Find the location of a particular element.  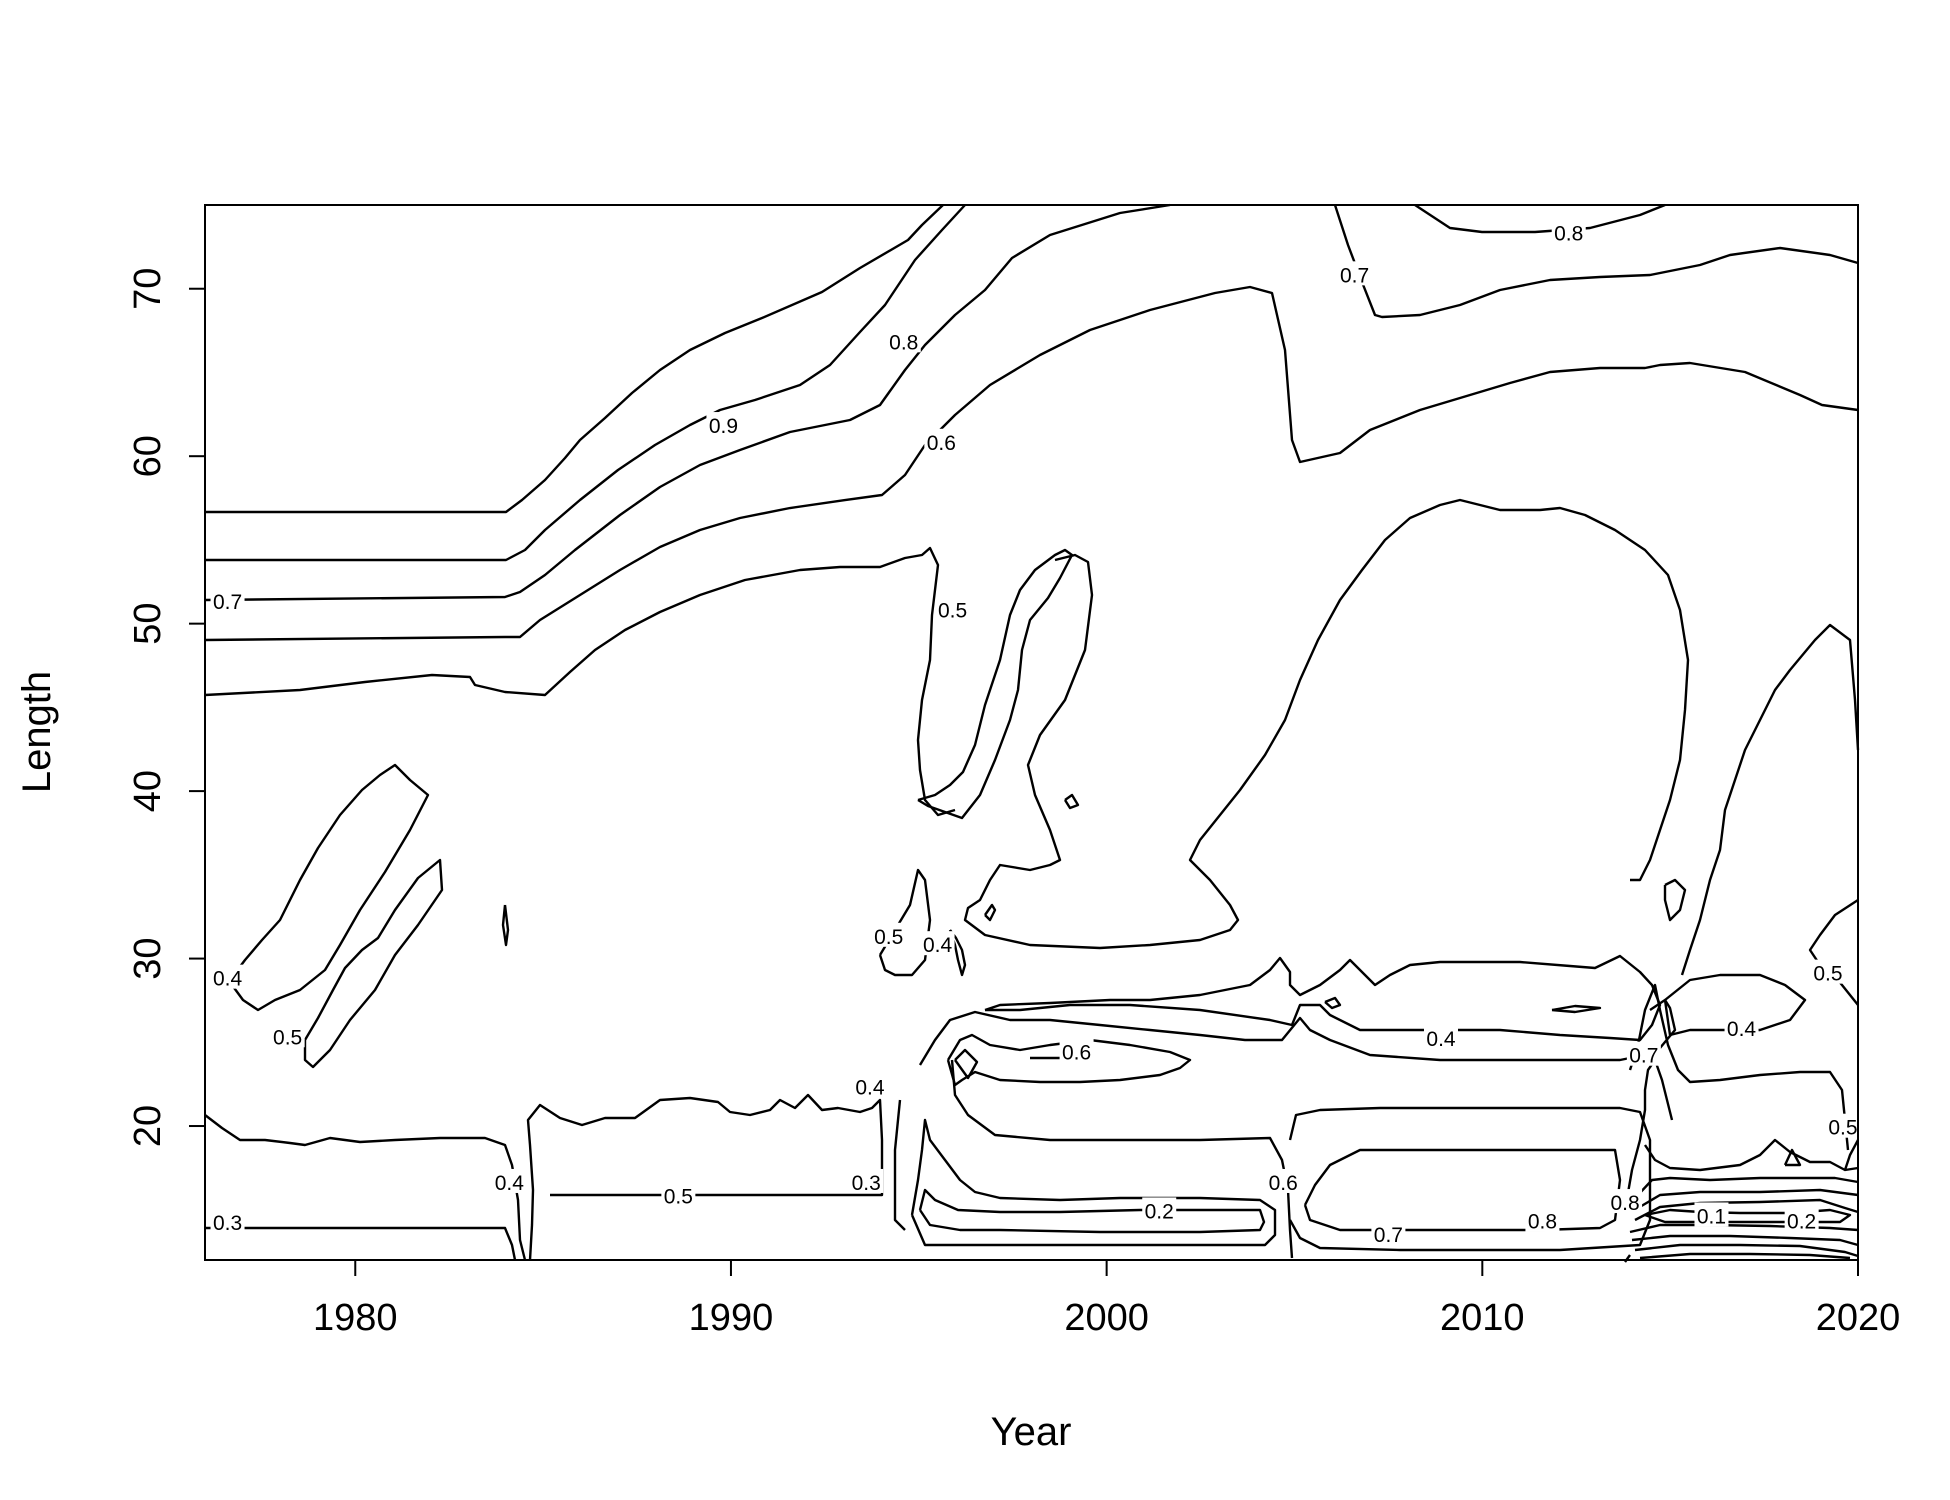

y-tick-label: 30 is located at coordinates (148, 958).